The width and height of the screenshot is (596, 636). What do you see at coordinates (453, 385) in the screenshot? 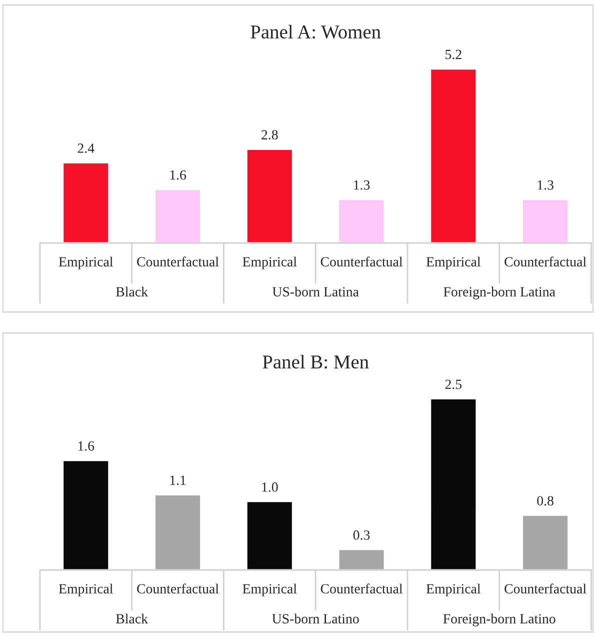
I see `data-label: 2.5` at bounding box center [453, 385].